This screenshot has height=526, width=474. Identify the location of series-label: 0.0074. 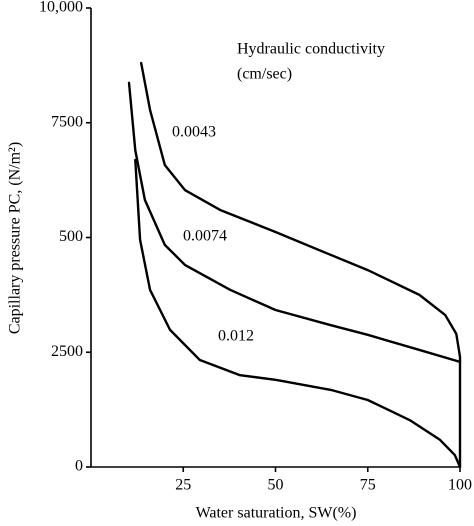
(205, 236).